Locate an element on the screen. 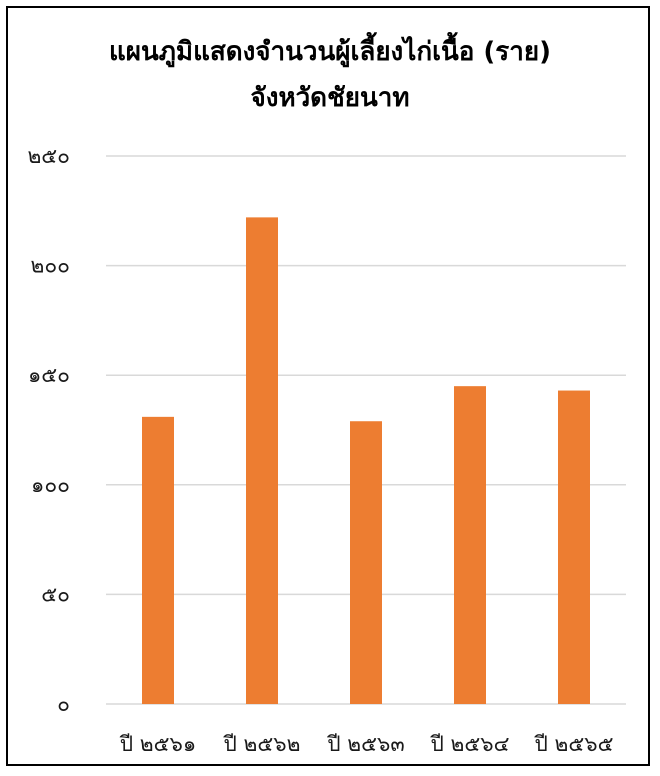 The height and width of the screenshot is (776, 660). x-tick-label: ปี ๒๕๖๕ is located at coordinates (574, 744).